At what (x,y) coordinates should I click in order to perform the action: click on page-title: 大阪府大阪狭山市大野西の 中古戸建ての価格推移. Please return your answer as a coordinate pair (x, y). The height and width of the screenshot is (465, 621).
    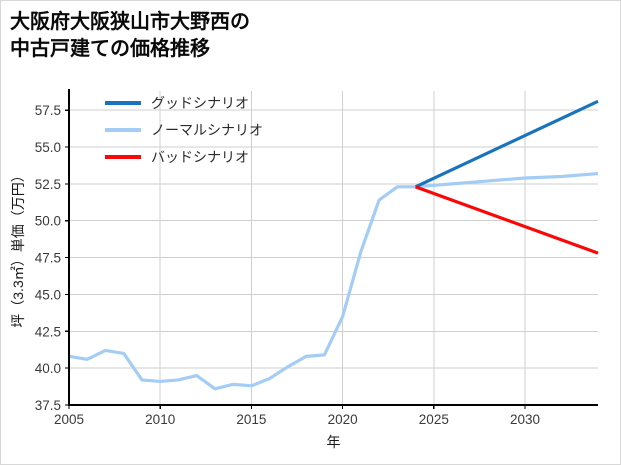
    Looking at the image, I should click on (130, 35).